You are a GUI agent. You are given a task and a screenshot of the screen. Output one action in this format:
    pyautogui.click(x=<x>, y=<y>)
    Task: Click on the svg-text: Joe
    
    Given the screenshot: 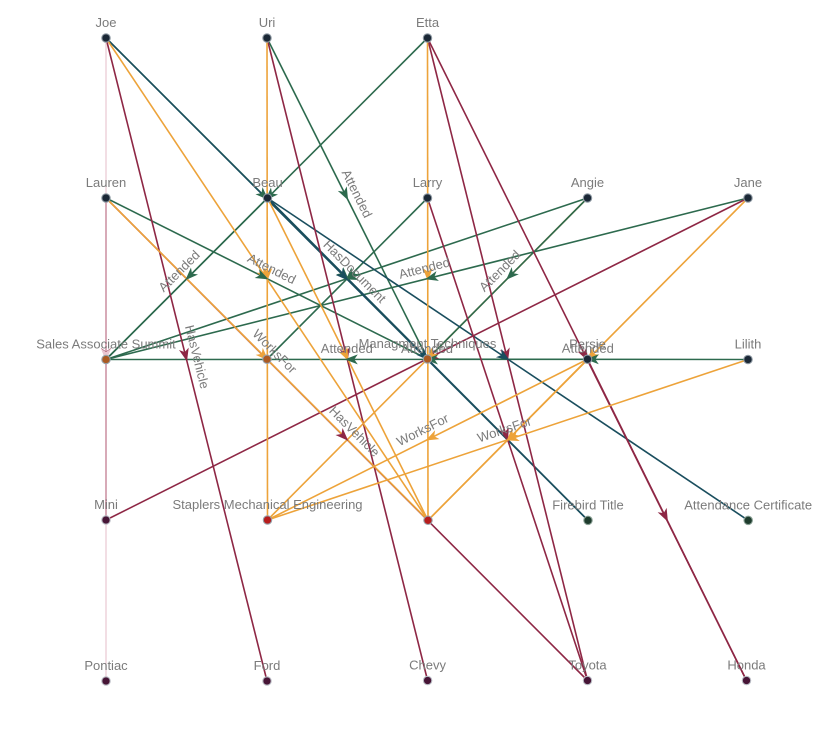 What is the action you would take?
    pyautogui.click(x=106, y=22)
    